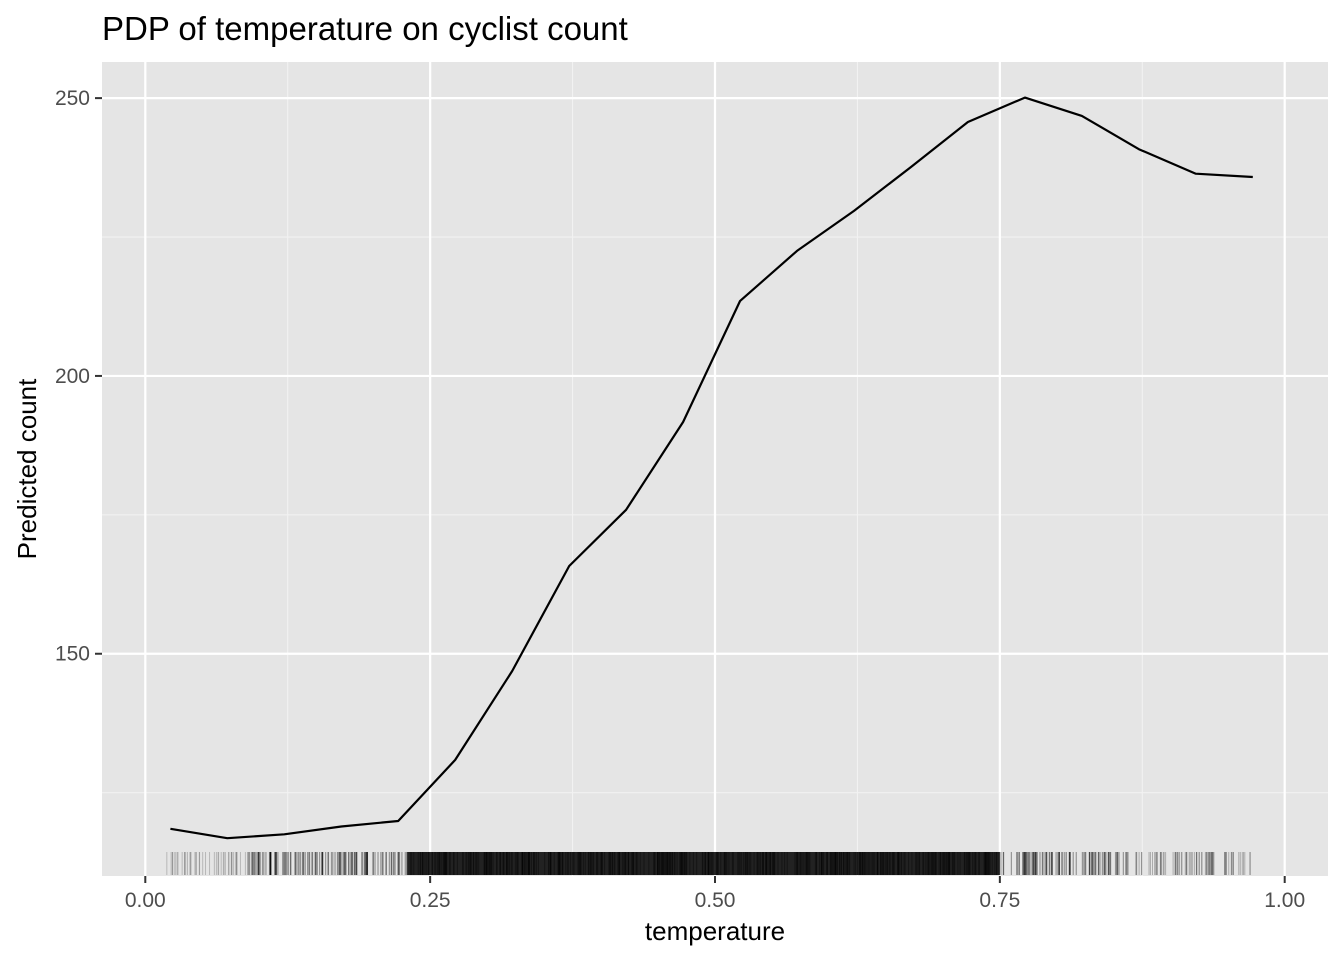  Describe the element at coordinates (430, 900) in the screenshot. I see `x-tick-label: 0.25` at that location.